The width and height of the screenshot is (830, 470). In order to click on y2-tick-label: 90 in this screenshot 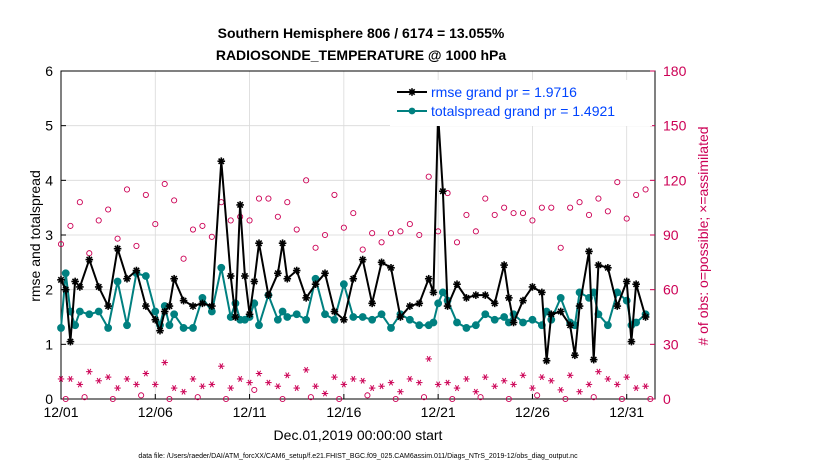, I will do `click(671, 235)`.